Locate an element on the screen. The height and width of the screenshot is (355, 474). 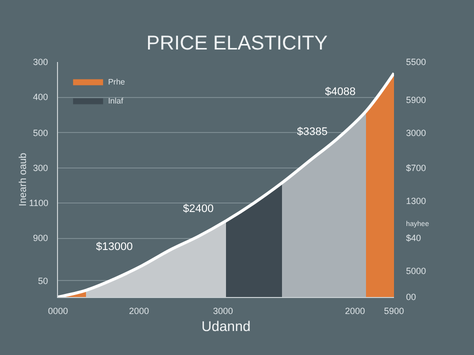
text: $700 is located at coordinates (416, 168).